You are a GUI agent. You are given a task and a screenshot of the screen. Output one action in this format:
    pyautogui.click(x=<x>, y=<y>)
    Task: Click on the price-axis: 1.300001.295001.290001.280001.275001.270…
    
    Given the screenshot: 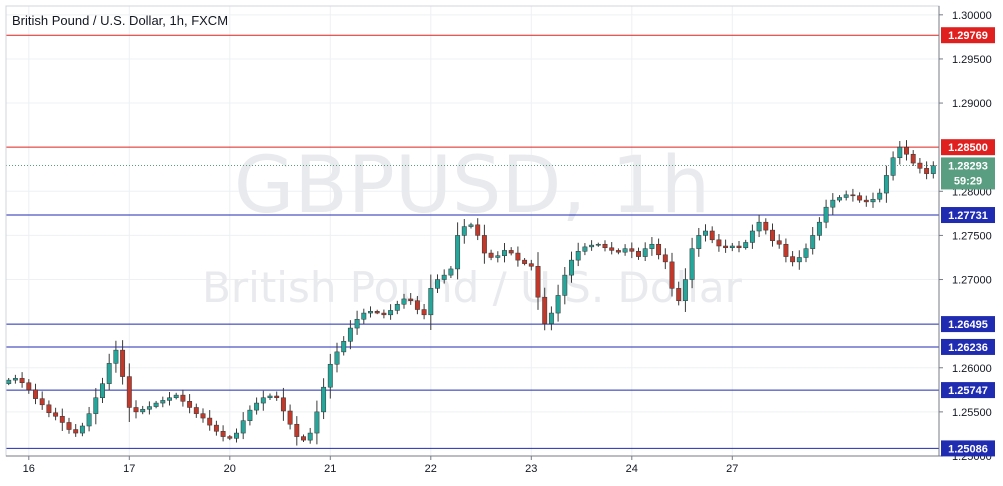 What is the action you would take?
    pyautogui.click(x=965, y=236)
    